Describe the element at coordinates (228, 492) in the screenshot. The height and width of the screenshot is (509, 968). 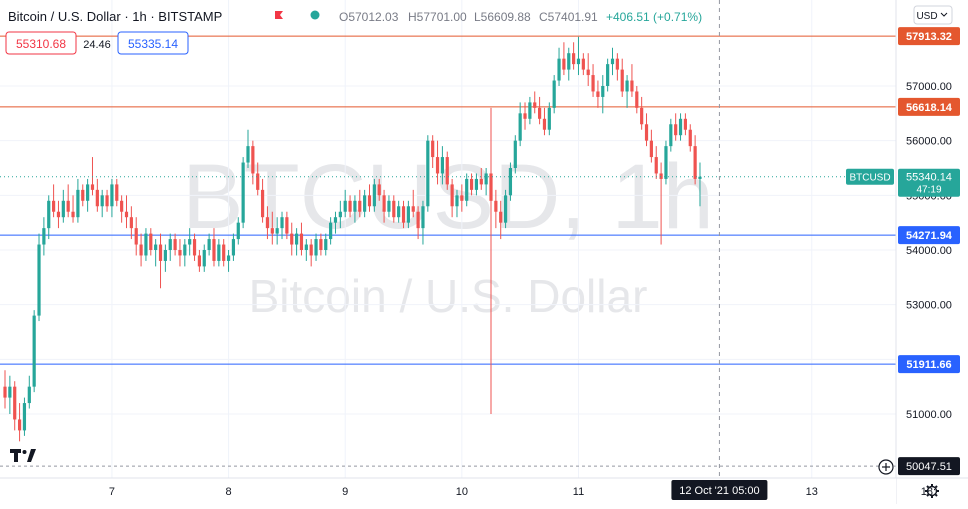
I see `time-tick-label: 8` at that location.